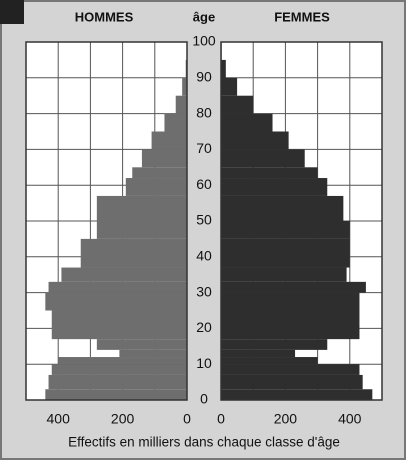  Describe the element at coordinates (204, 327) in the screenshot. I see `y-tick-label: 20` at that location.